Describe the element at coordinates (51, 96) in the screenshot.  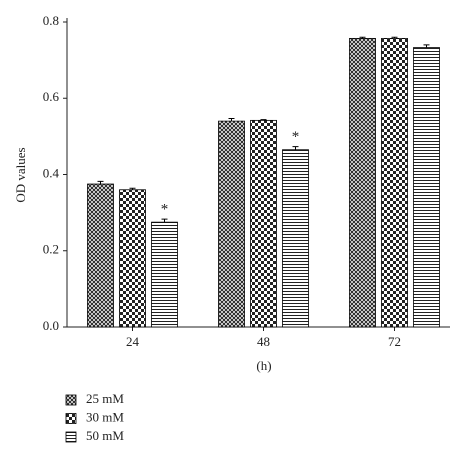
I see `y-tick-label: 0.6` at that location.